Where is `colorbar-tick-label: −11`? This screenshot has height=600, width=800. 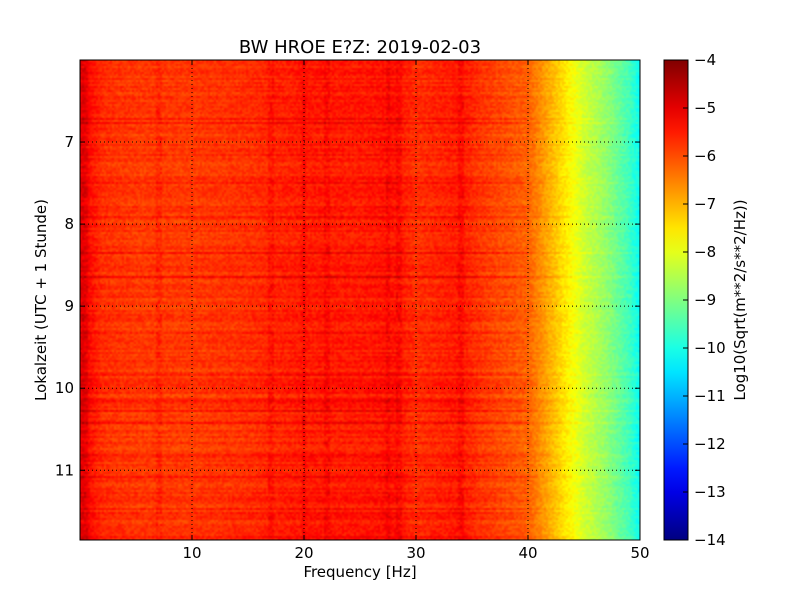 colorbar-tick-label: −11 is located at coordinates (710, 396).